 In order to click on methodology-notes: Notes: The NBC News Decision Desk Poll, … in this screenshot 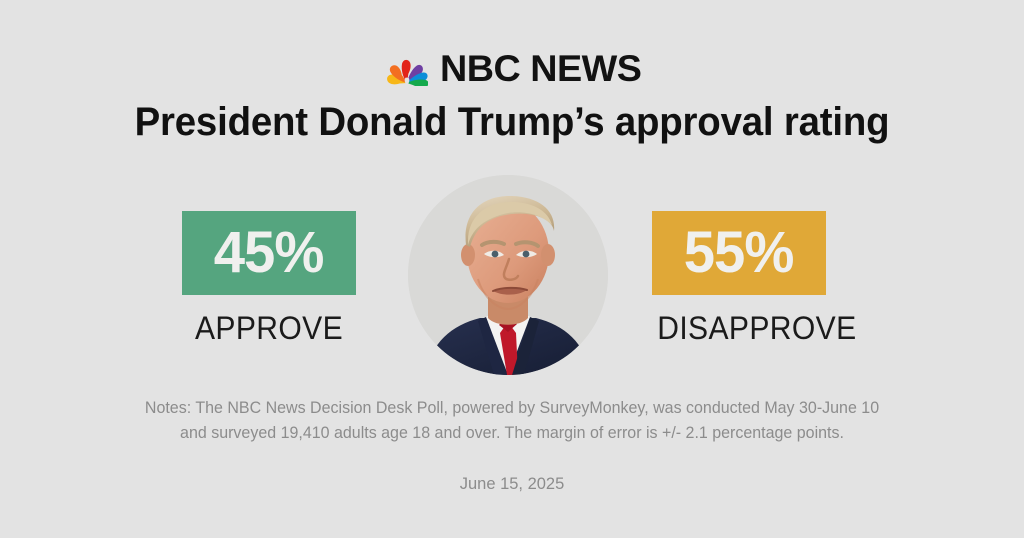, I will do `click(511, 421)`.